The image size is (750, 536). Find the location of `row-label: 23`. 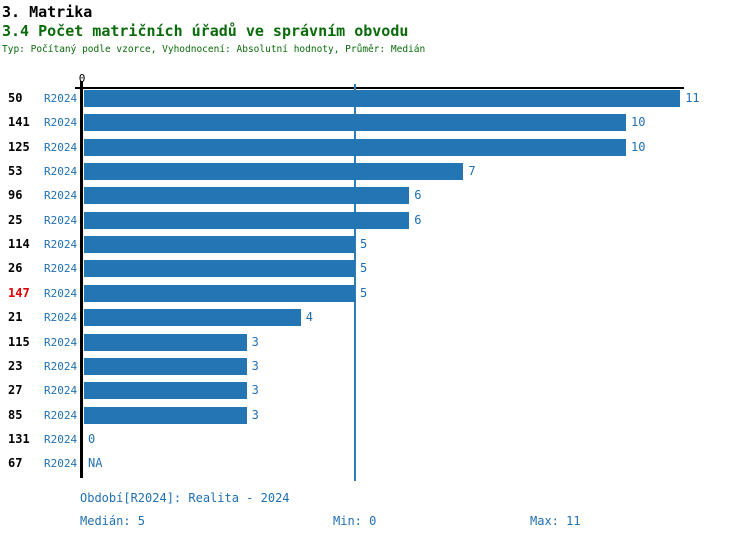

row-label: 23 is located at coordinates (15, 365).